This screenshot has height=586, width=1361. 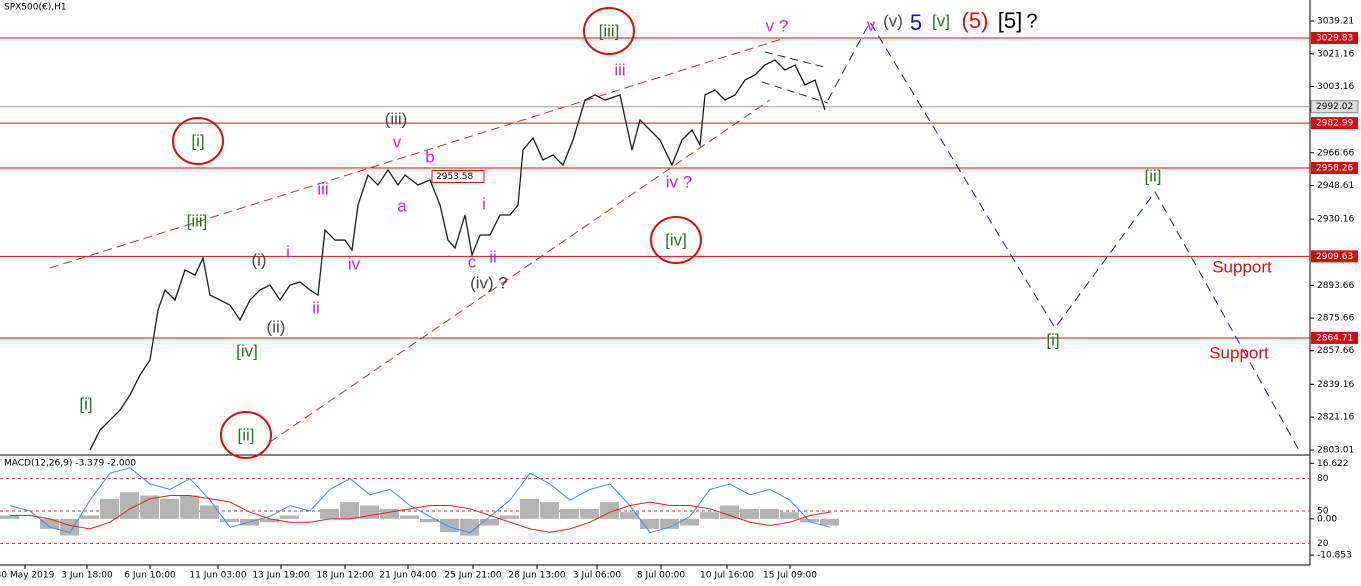 What do you see at coordinates (1335, 385) in the screenshot?
I see `y-tick-label: 2839.16` at bounding box center [1335, 385].